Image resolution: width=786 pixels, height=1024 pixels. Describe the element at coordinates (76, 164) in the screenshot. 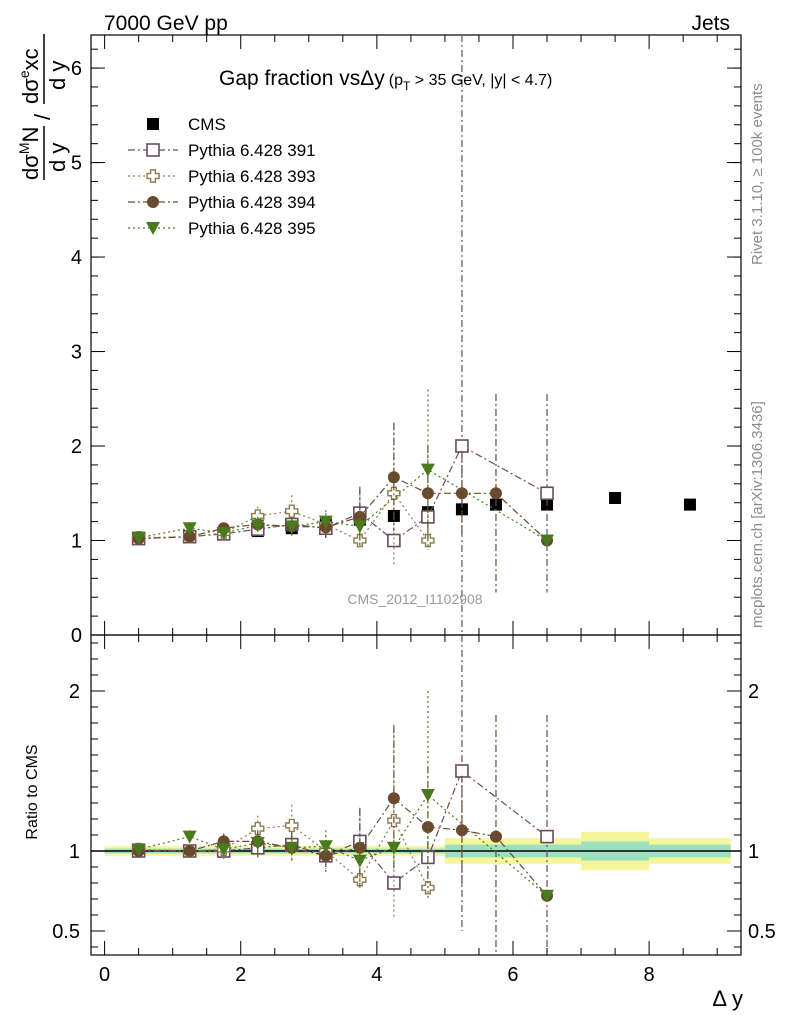

I see `y-tick-label: 5` at that location.